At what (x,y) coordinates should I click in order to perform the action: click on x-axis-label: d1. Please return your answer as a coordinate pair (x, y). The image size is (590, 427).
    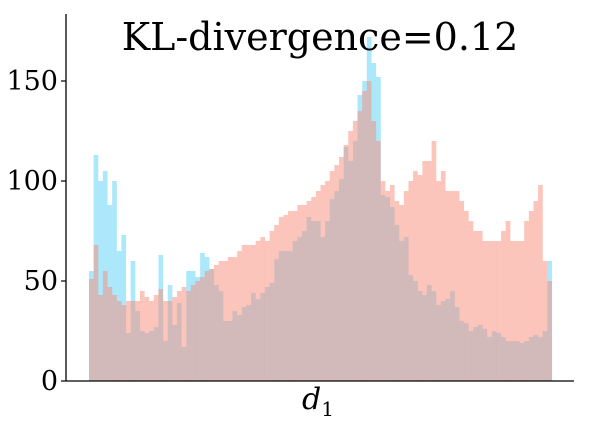
    Looking at the image, I should click on (318, 401).